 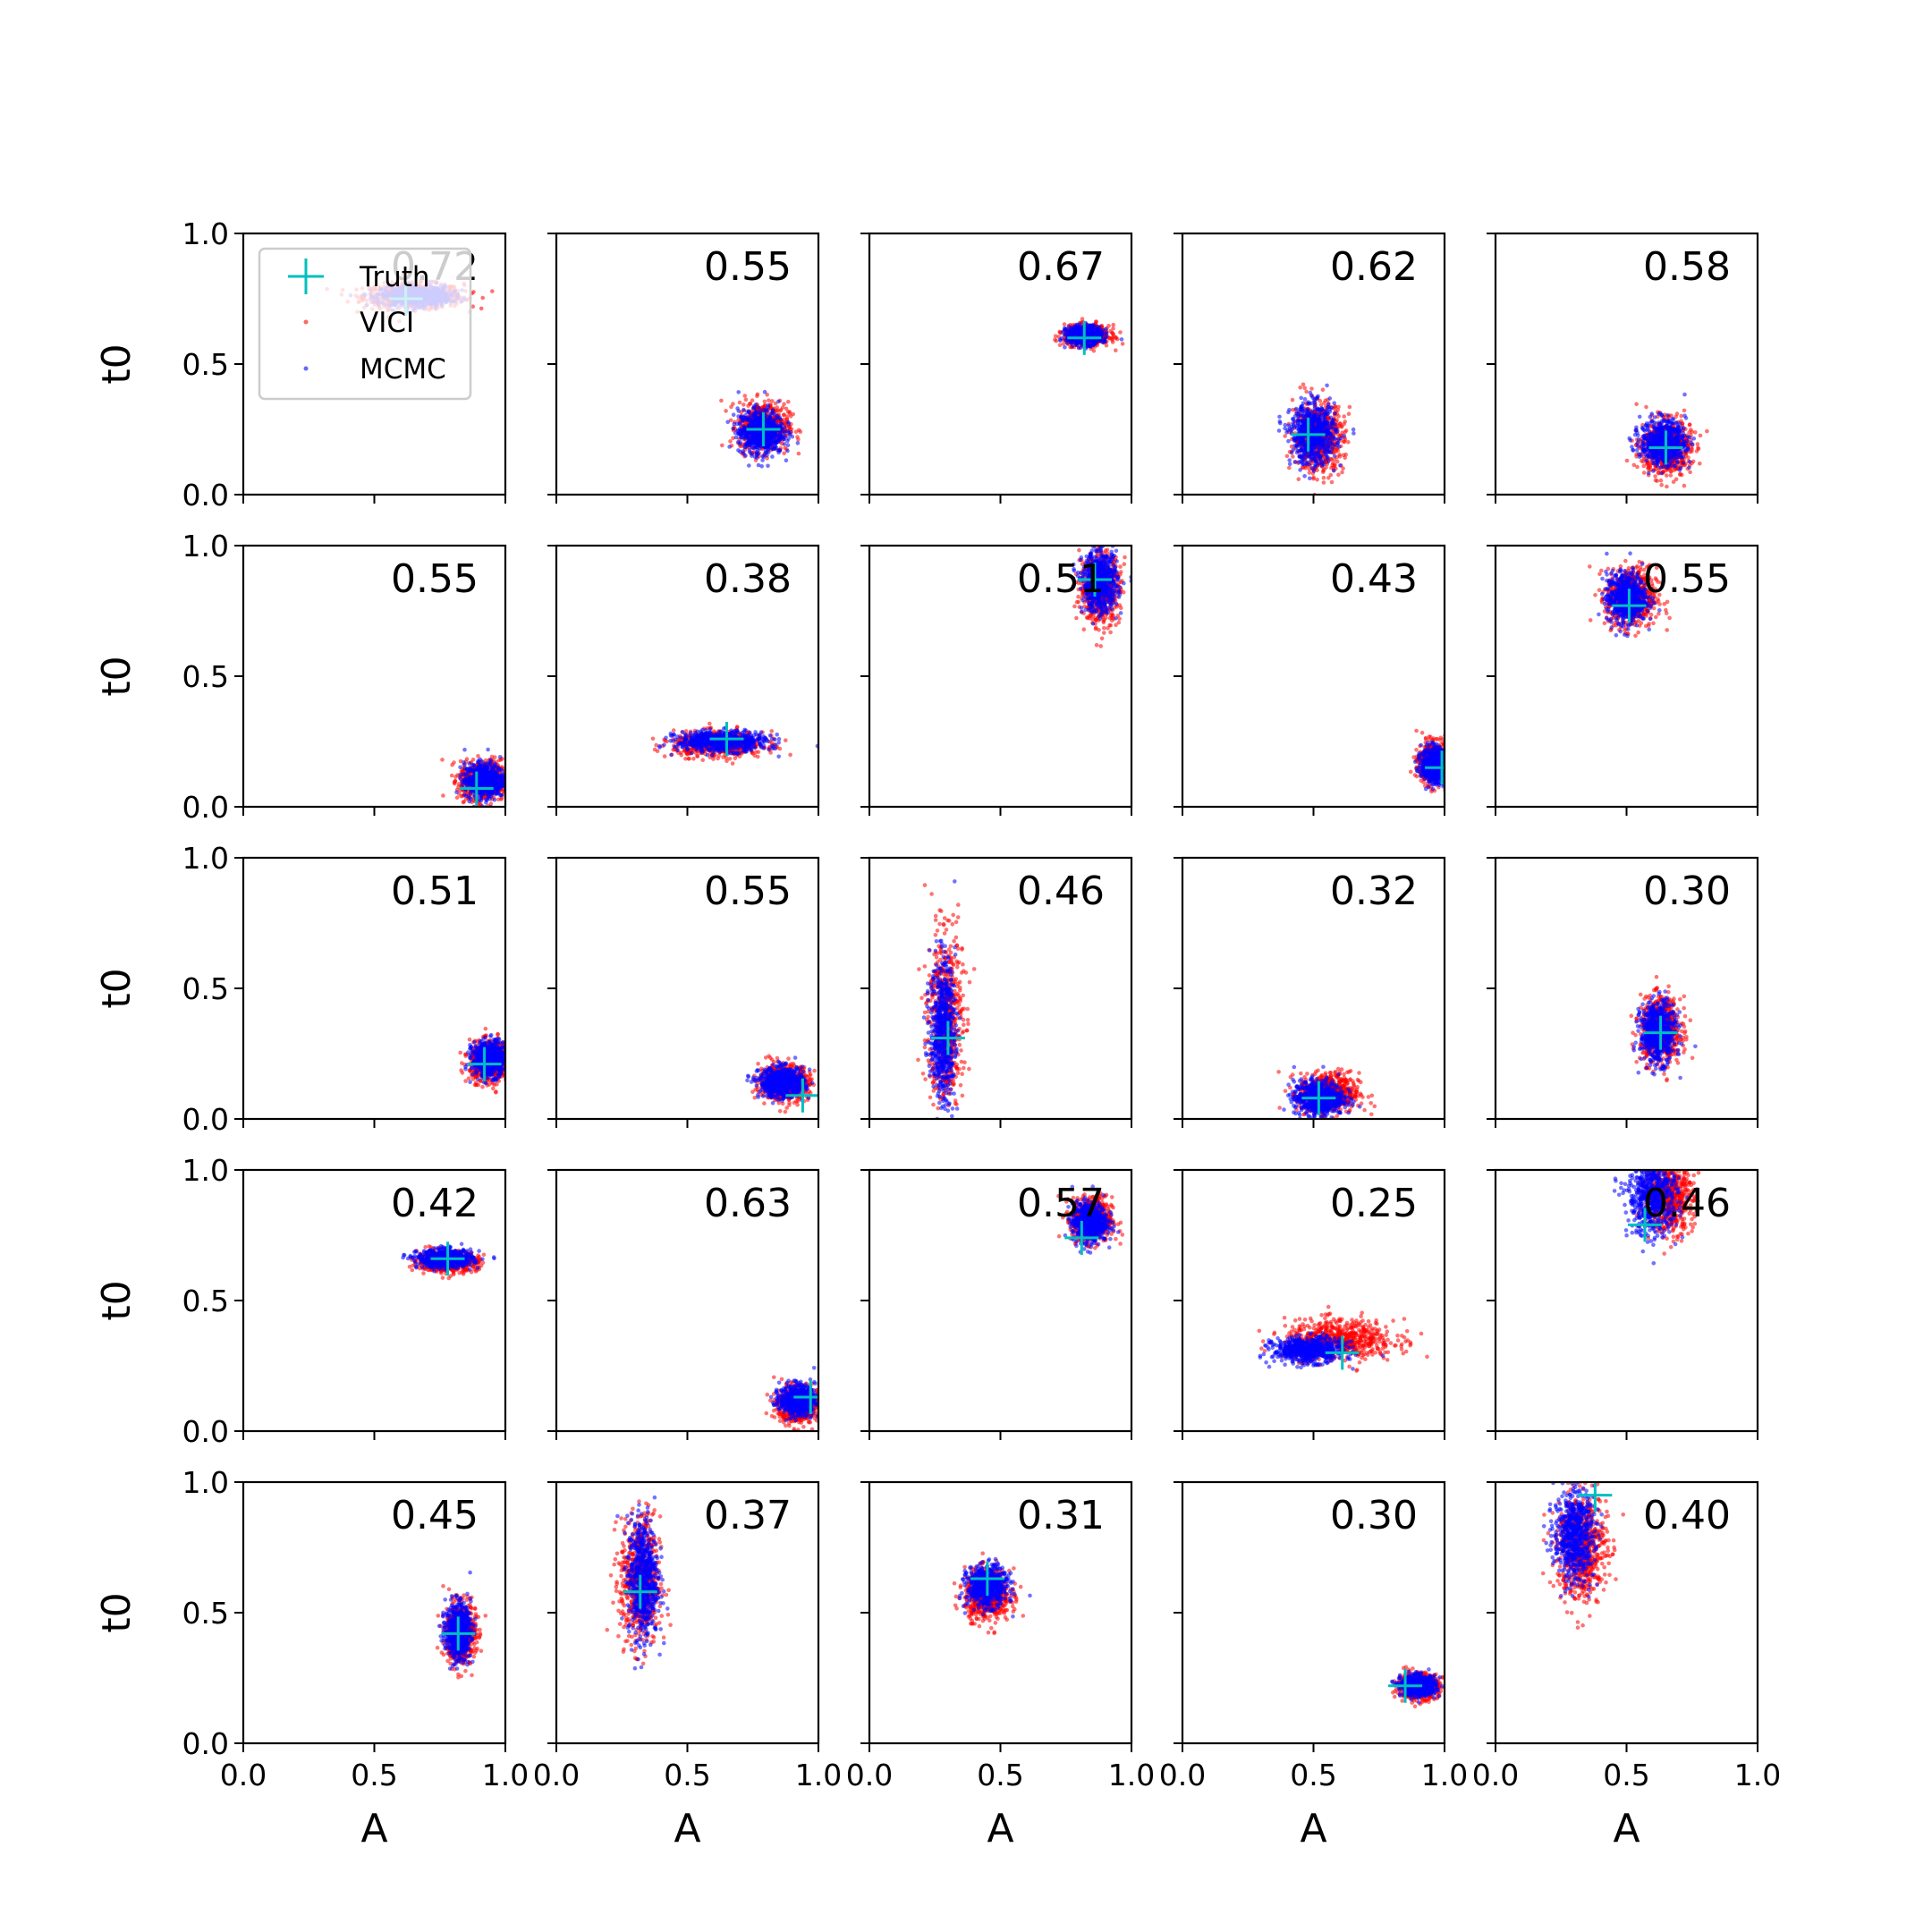 What do you see at coordinates (1316, 438) in the screenshot?
I see `scatter-area` at bounding box center [1316, 438].